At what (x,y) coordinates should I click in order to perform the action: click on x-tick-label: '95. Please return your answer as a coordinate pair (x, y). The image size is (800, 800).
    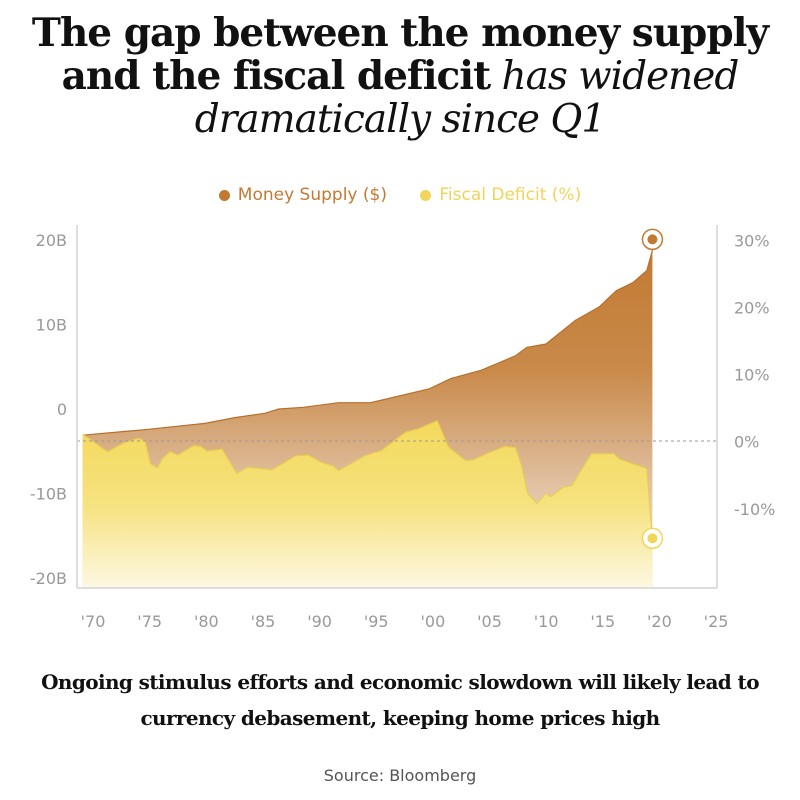
    Looking at the image, I should click on (376, 621).